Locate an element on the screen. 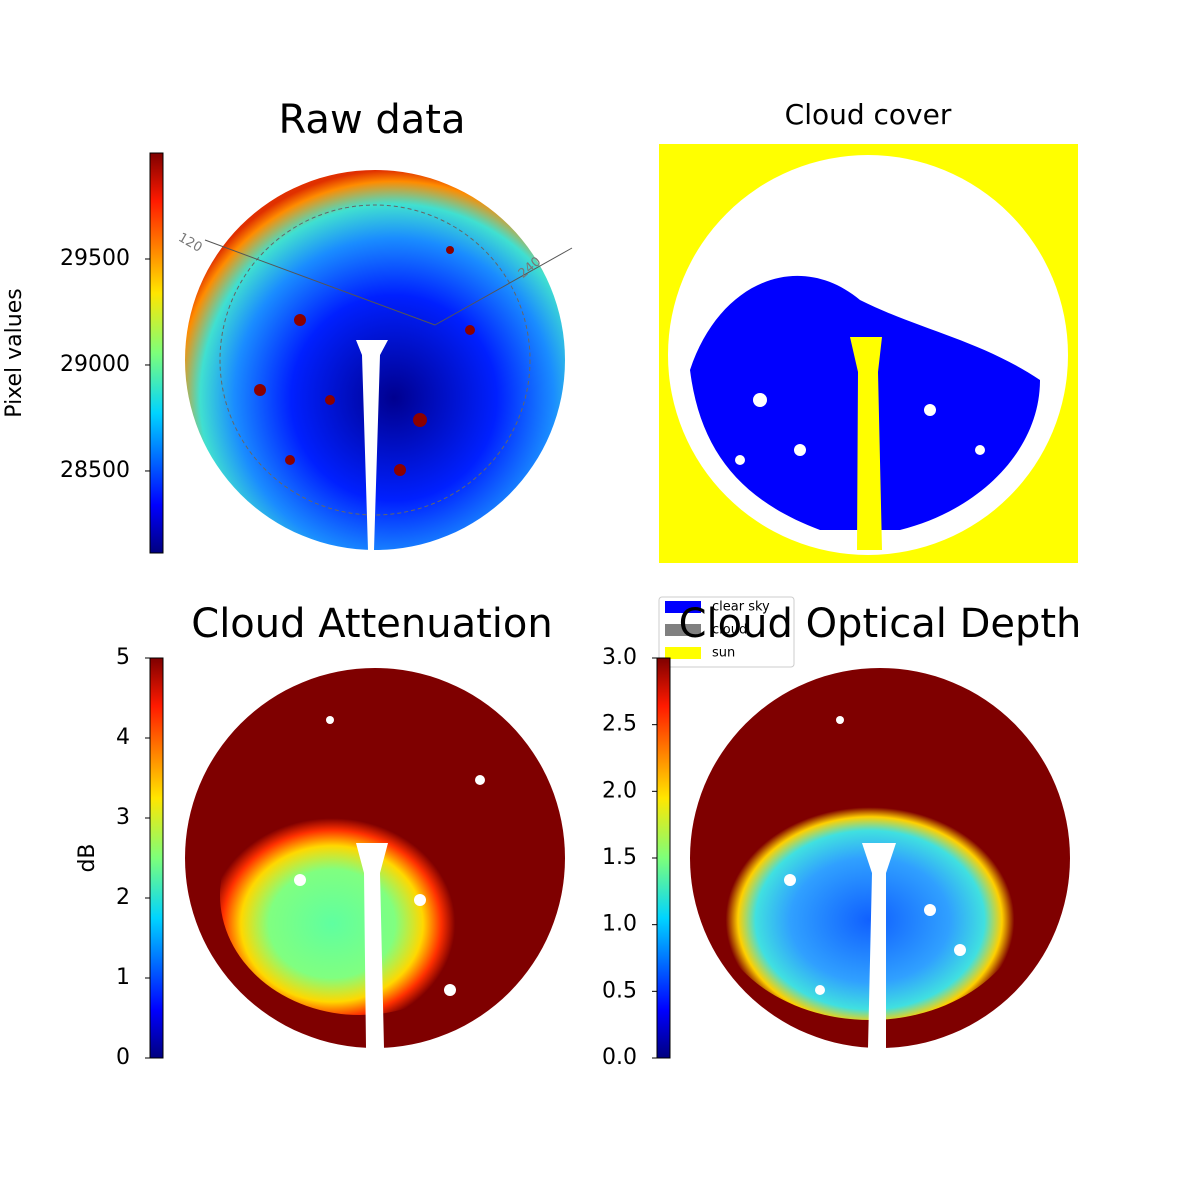 The image size is (1200, 1200). colorbar-tick-label: 1 is located at coordinates (123, 977).